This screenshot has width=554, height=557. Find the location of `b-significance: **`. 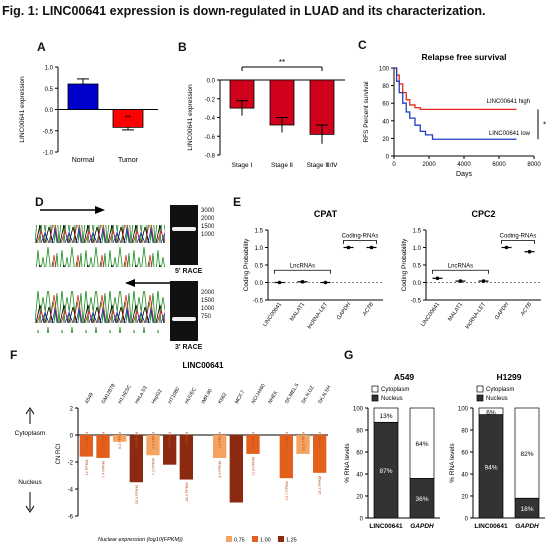

b-significance: ** is located at coordinates (282, 62).